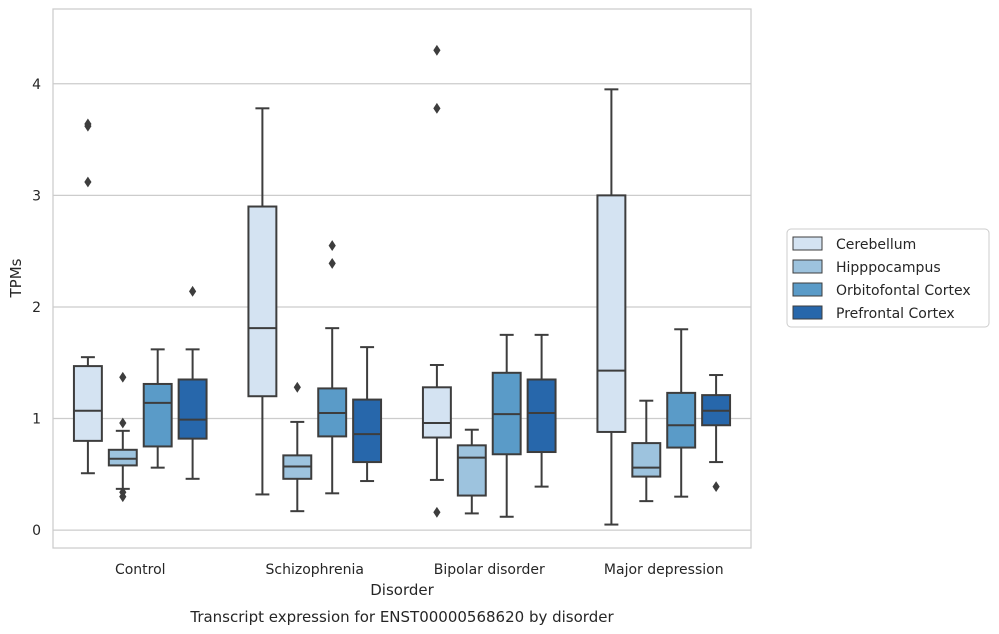 This screenshot has height=634, width=999. What do you see at coordinates (297, 447) in the screenshot?
I see `box-schizophrenia-hipppocampus` at bounding box center [297, 447].